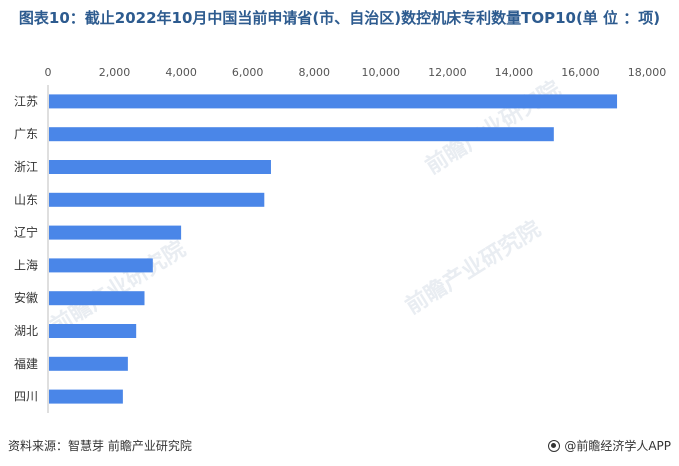 The height and width of the screenshot is (466, 679). I want to click on y-category-label: 福建, so click(26, 363).